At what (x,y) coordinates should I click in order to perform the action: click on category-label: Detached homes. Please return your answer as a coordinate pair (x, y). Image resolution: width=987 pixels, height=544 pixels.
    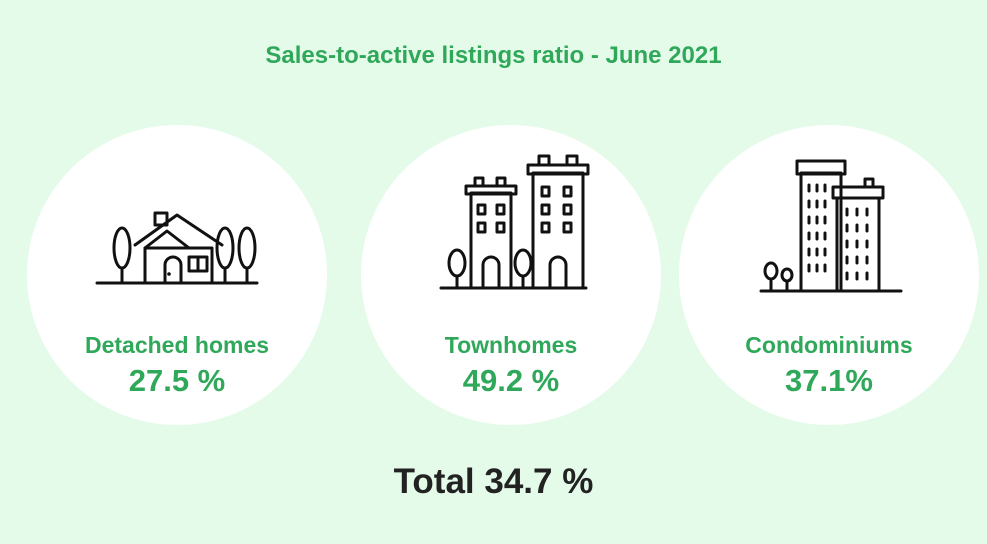
    Looking at the image, I should click on (177, 345).